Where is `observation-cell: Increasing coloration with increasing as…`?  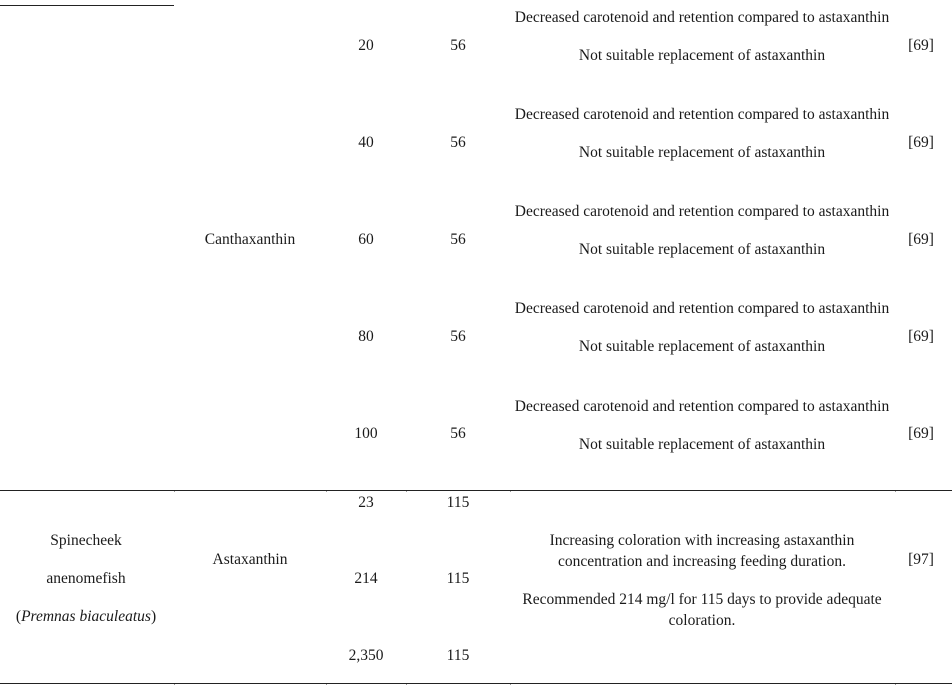
observation-cell: Increasing coloration with increasing as… is located at coordinates (702, 580).